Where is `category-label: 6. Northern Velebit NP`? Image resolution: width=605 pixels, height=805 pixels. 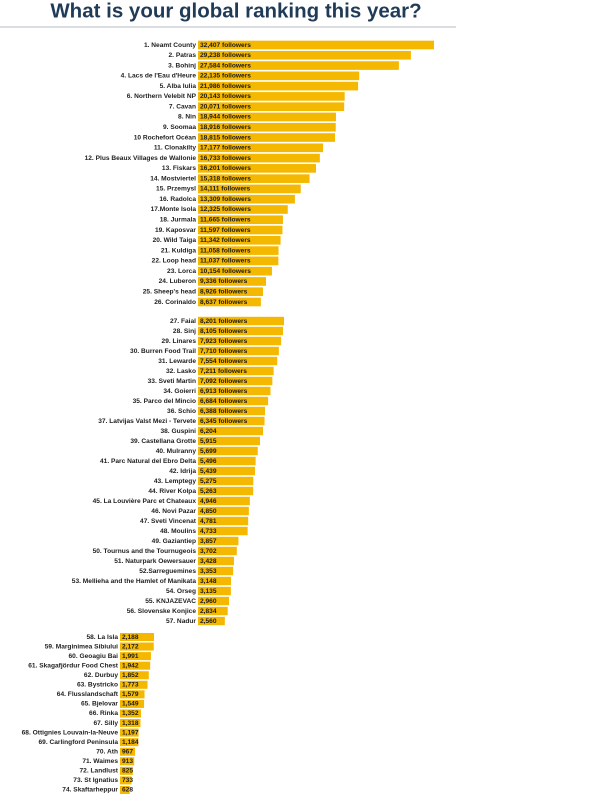 category-label: 6. Northern Velebit NP is located at coordinates (162, 96).